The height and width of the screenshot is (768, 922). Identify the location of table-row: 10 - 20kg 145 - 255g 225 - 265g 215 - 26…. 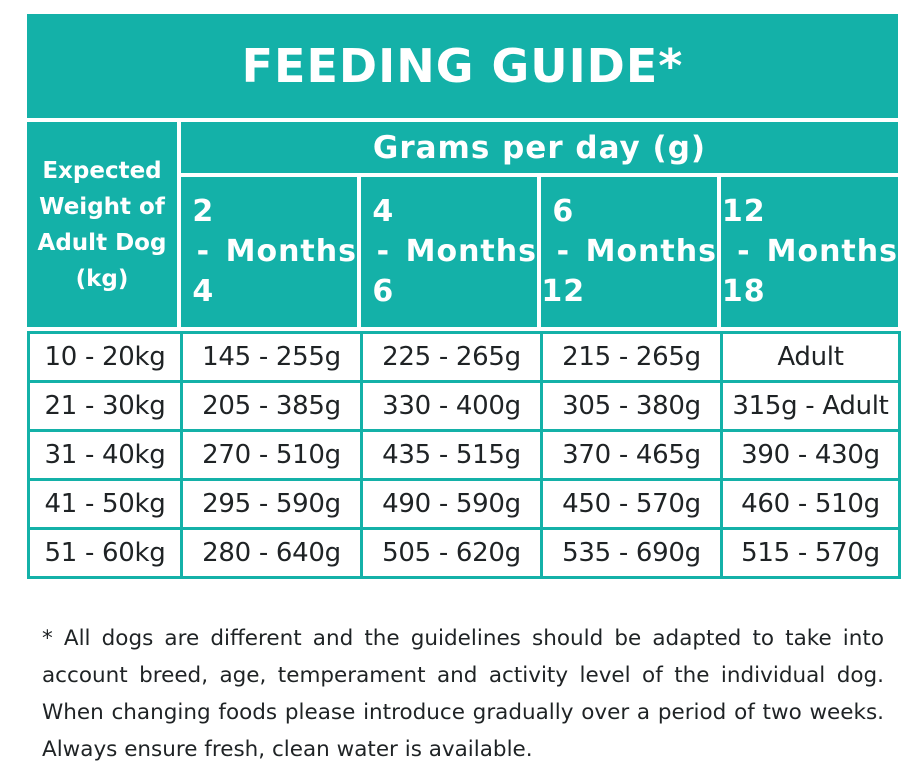
(464, 357).